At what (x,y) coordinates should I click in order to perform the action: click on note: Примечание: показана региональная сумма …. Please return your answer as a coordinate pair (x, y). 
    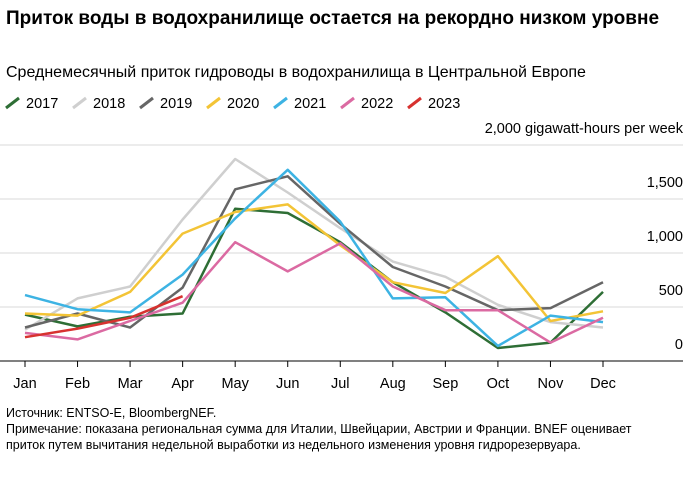
    Looking at the image, I should click on (319, 437).